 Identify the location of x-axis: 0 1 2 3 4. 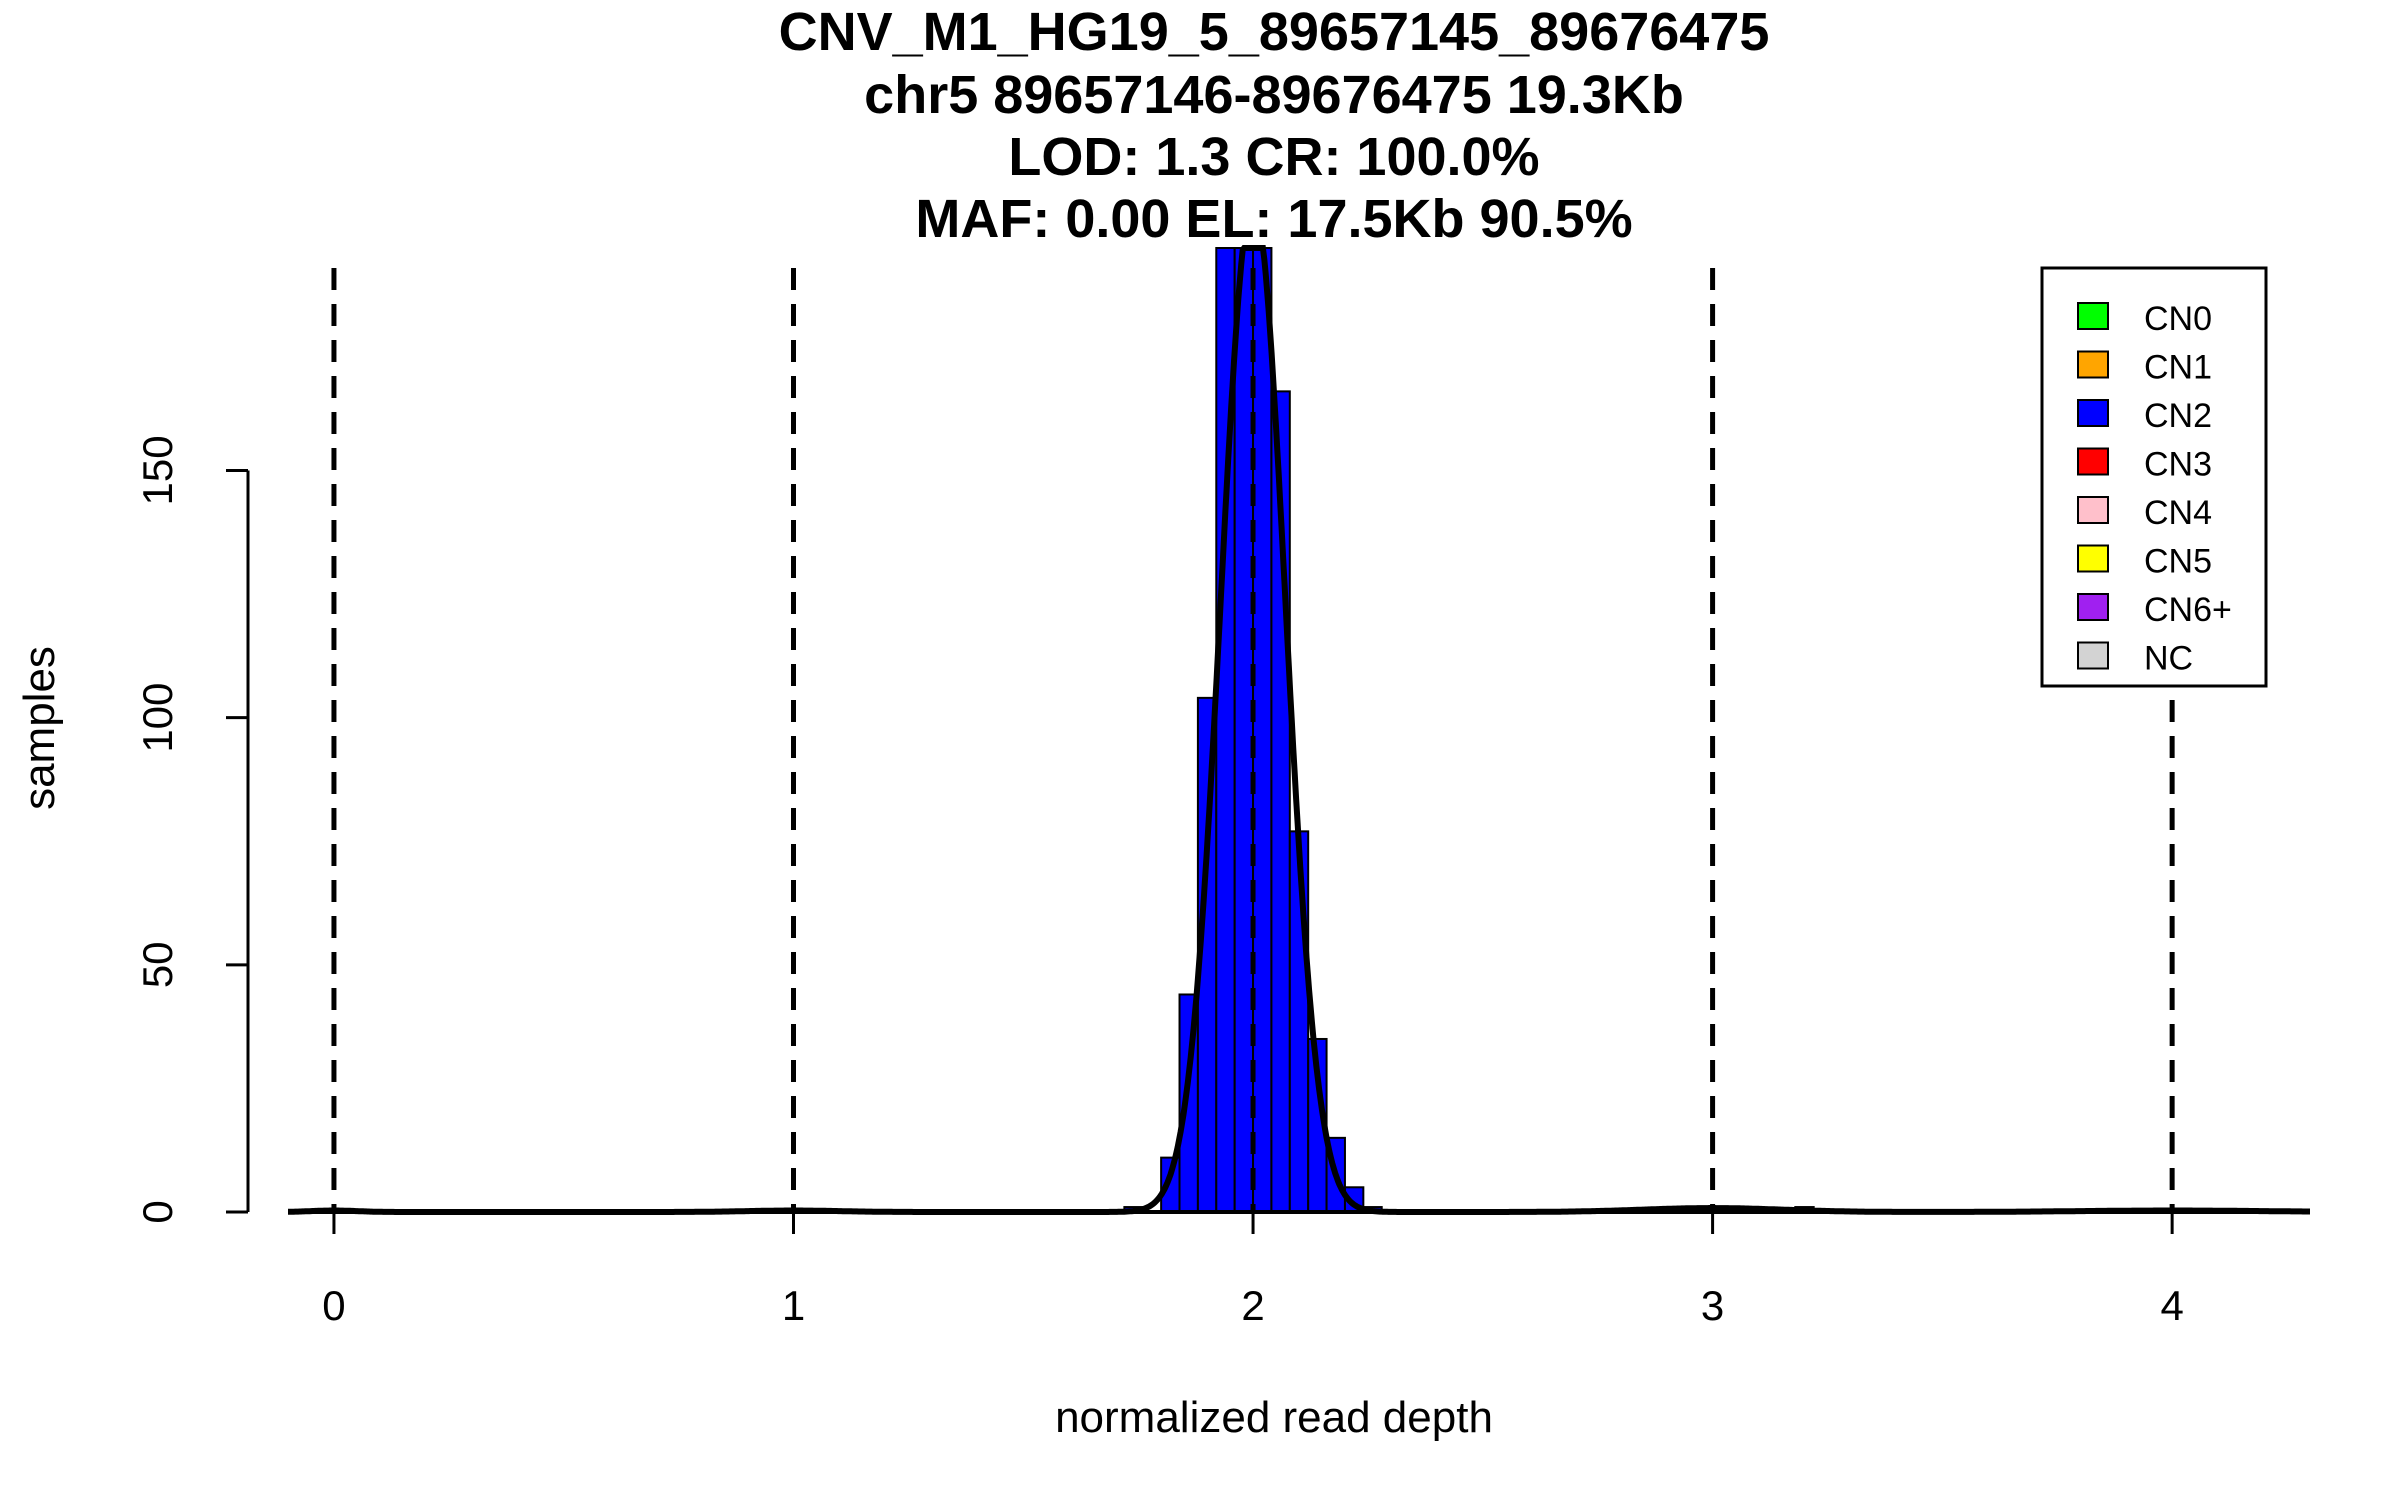
(1253, 1270).